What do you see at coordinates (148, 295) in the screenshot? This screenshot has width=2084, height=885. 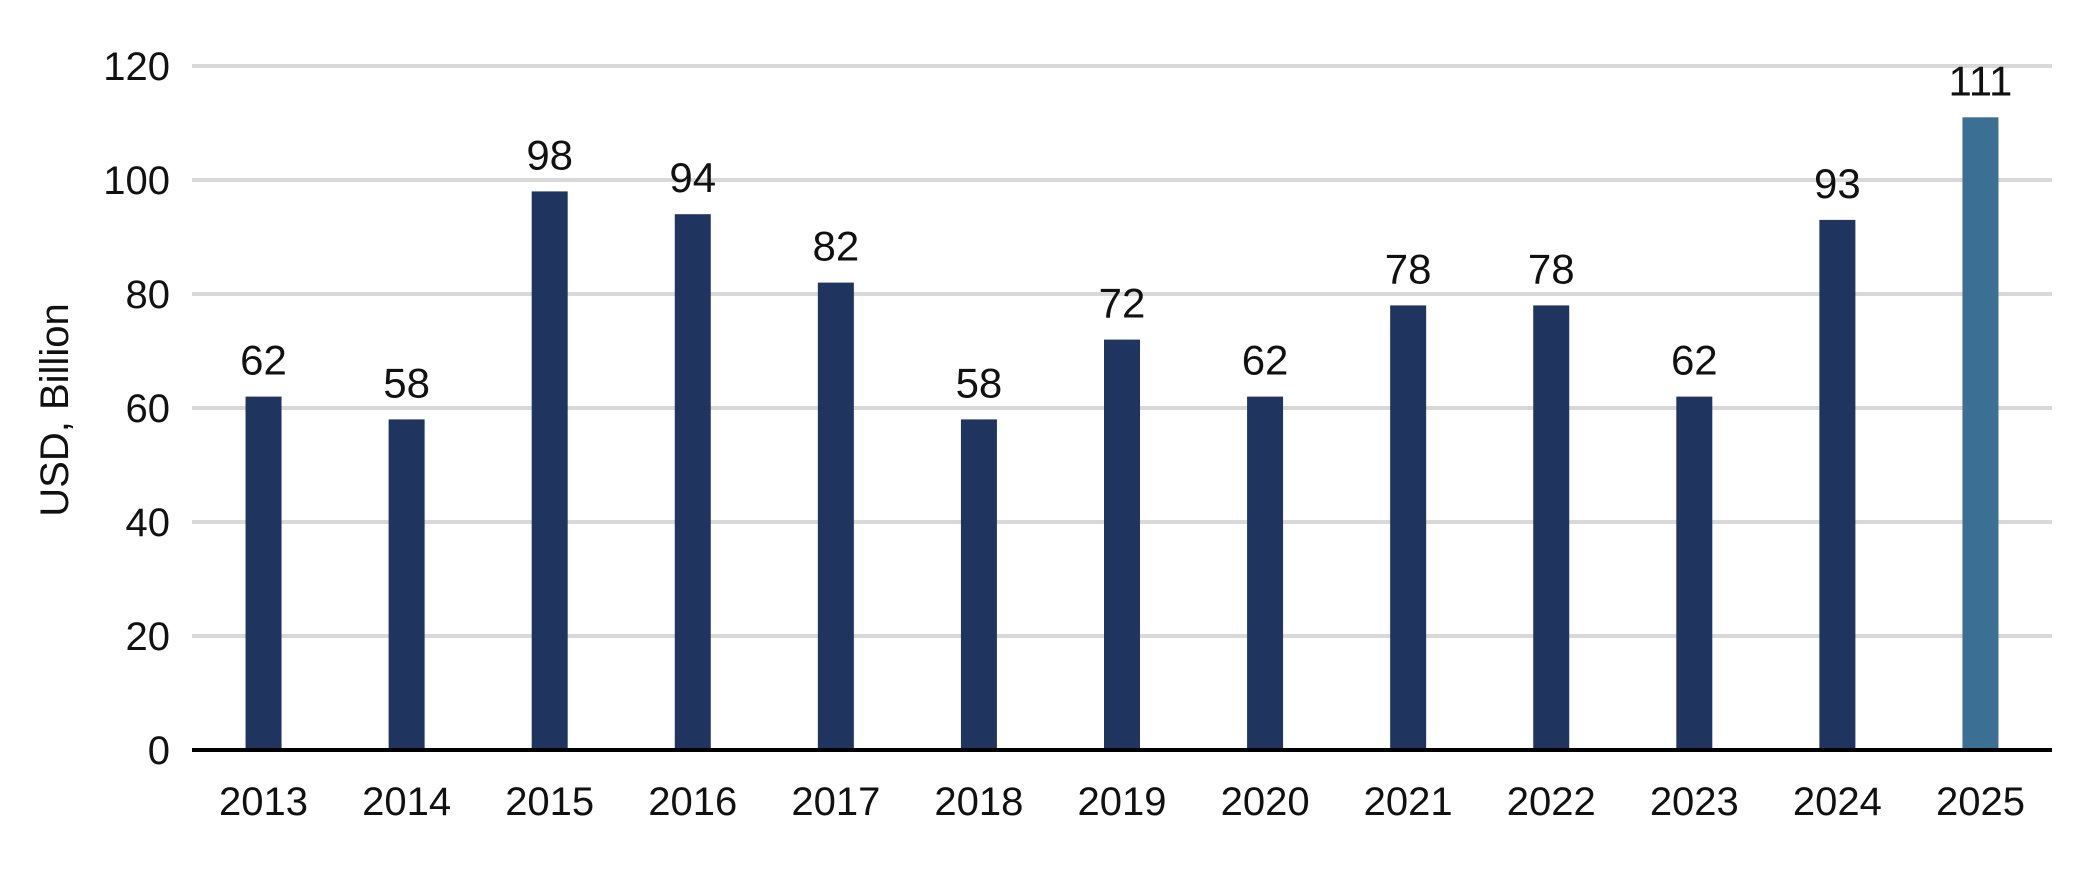 I see `y-tick-label: 80` at bounding box center [148, 295].